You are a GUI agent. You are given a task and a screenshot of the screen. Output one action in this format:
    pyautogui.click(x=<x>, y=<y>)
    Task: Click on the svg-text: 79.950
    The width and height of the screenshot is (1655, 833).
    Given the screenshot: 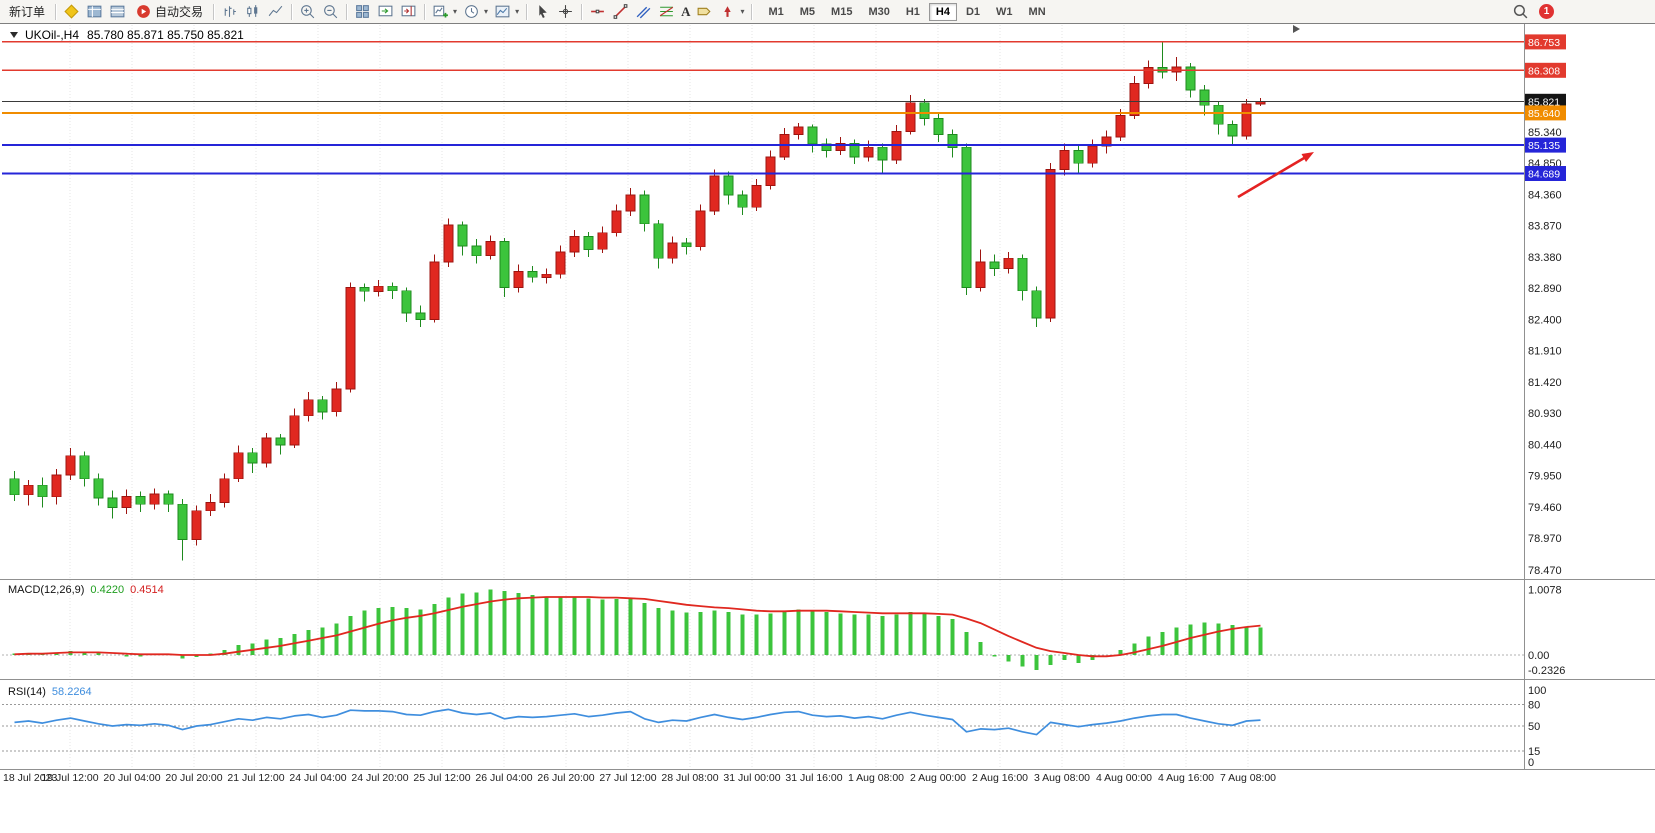 What is the action you would take?
    pyautogui.click(x=1545, y=477)
    